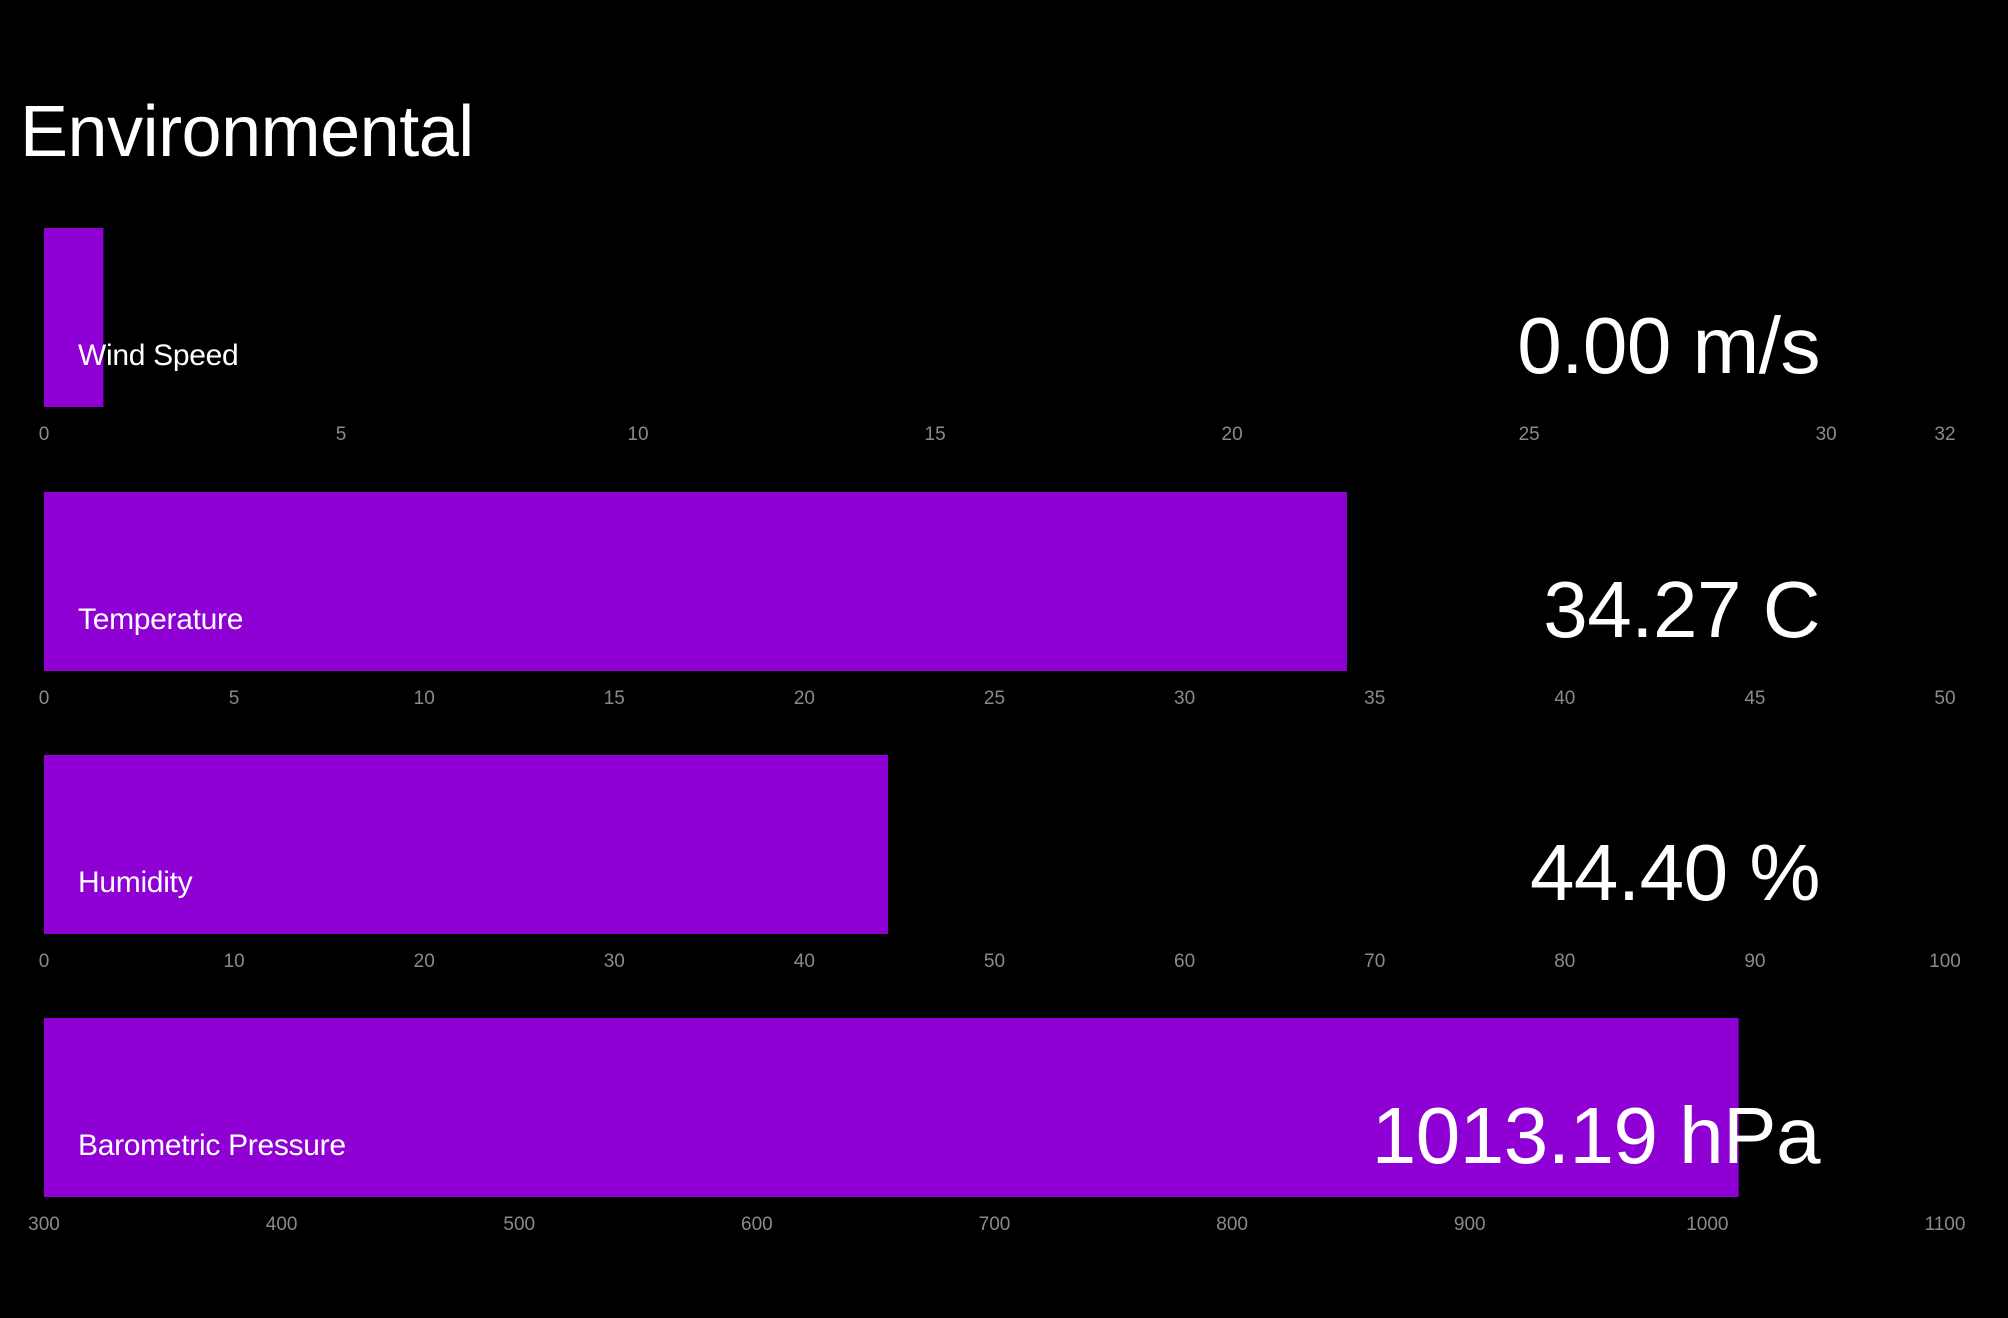 The width and height of the screenshot is (2008, 1318). What do you see at coordinates (44, 1224) in the screenshot?
I see `axis-tick-label: 300` at bounding box center [44, 1224].